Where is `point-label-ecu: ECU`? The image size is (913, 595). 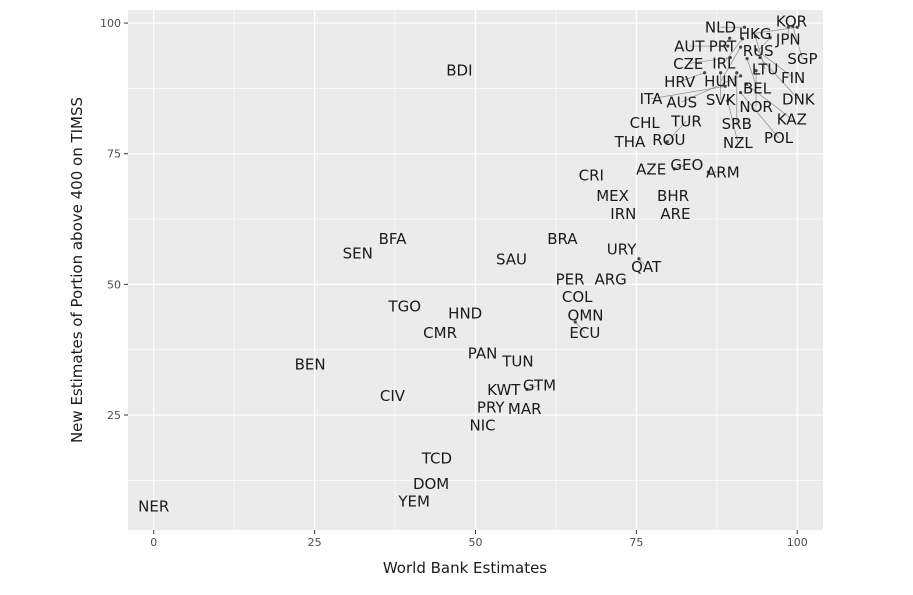 point-label-ecu: ECU is located at coordinates (584, 333).